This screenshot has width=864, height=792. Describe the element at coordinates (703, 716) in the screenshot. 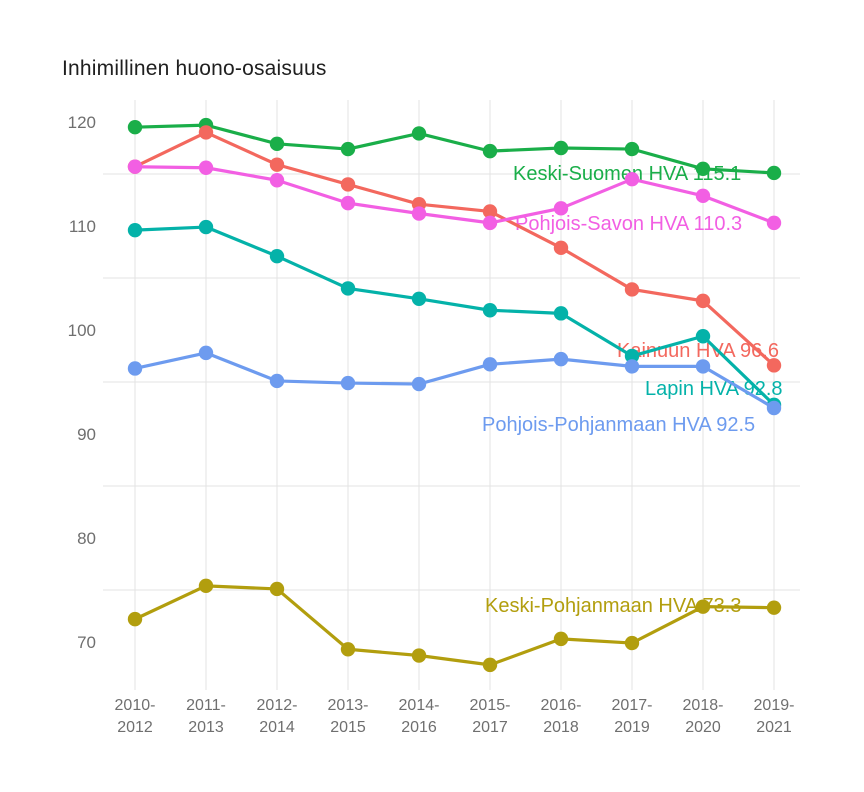

I see `x-axis-tick-label: 2018-2020` at that location.